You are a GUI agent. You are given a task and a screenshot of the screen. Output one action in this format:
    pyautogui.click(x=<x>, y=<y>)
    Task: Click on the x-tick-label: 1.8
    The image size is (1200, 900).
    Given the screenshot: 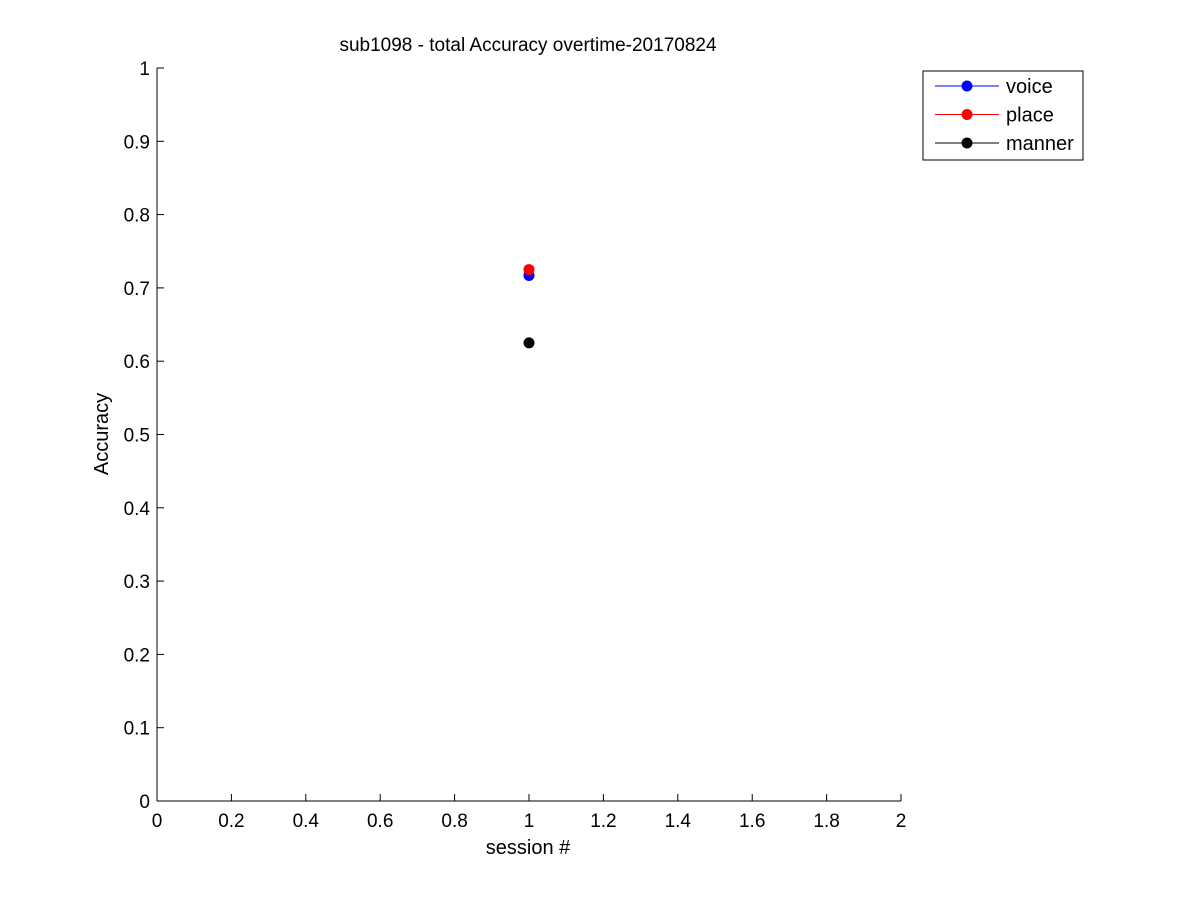 What is the action you would take?
    pyautogui.click(x=826, y=821)
    